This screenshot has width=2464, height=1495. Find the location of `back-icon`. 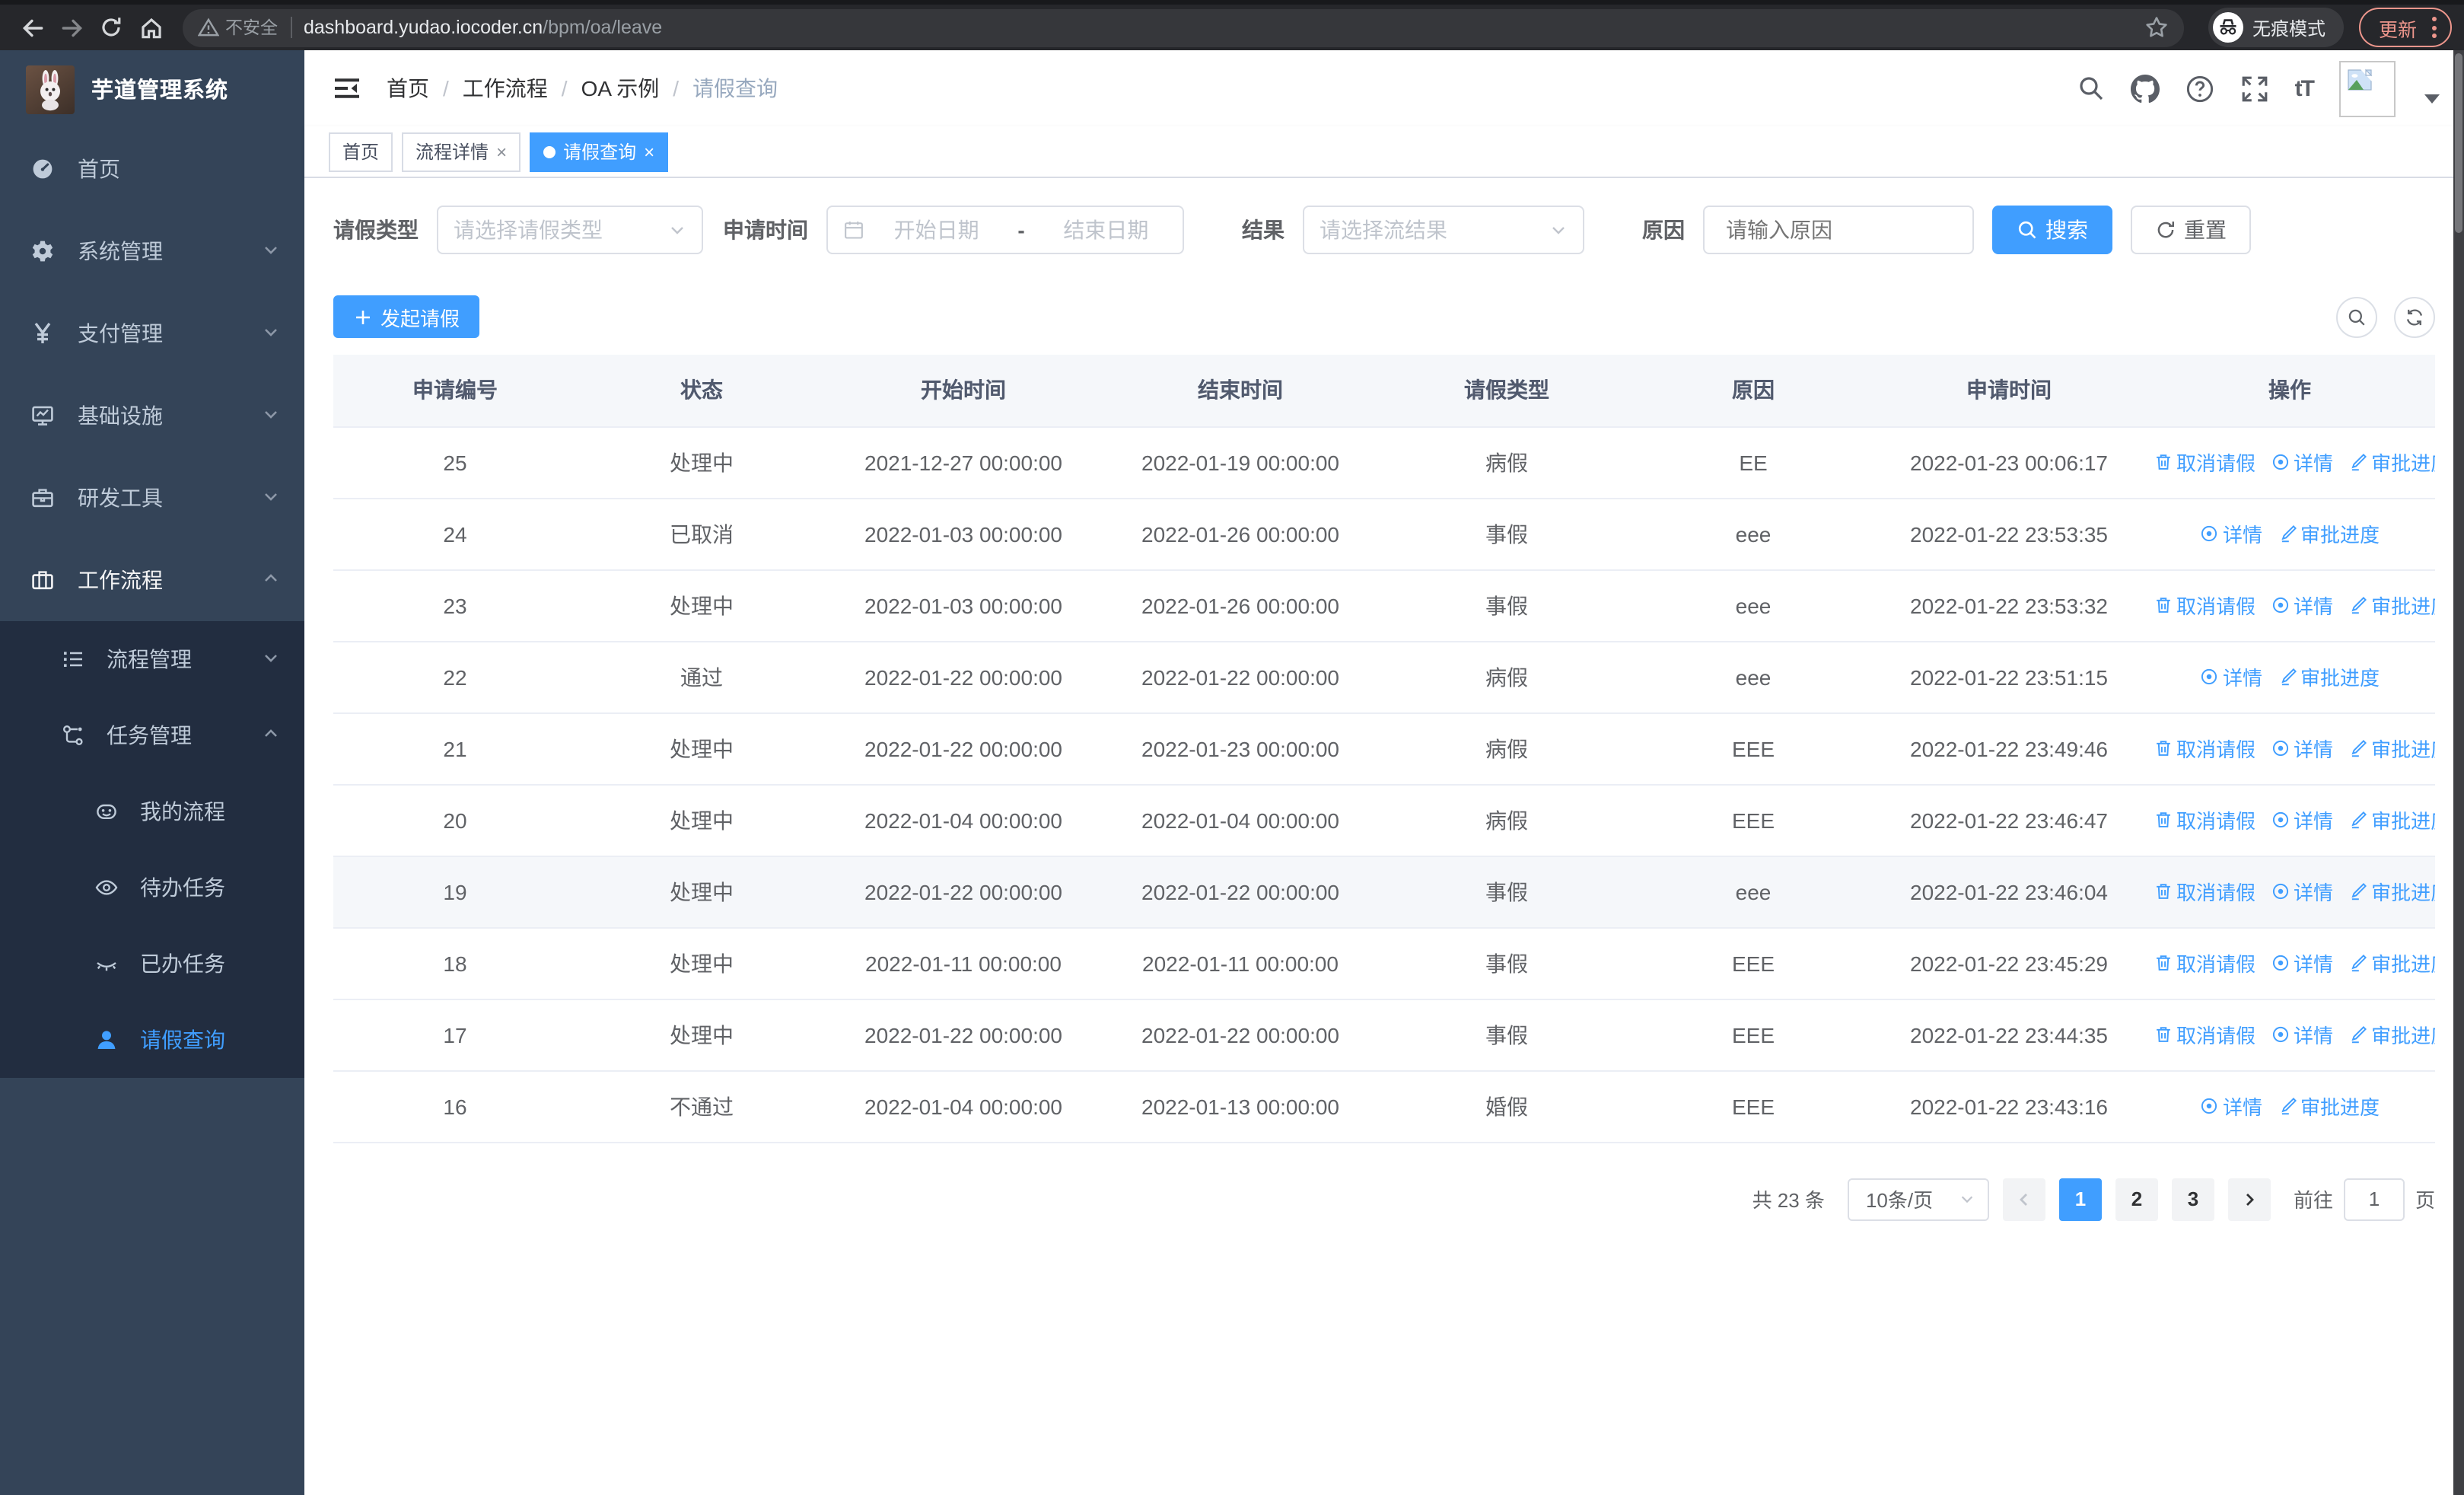

back-icon is located at coordinates (32, 28).